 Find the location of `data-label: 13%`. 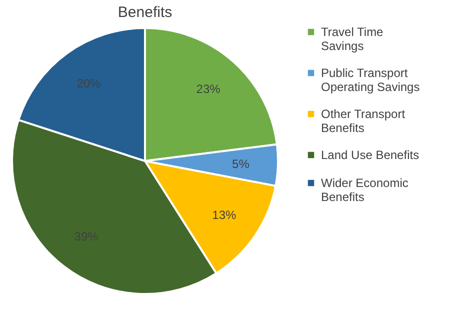

data-label: 13% is located at coordinates (224, 215).